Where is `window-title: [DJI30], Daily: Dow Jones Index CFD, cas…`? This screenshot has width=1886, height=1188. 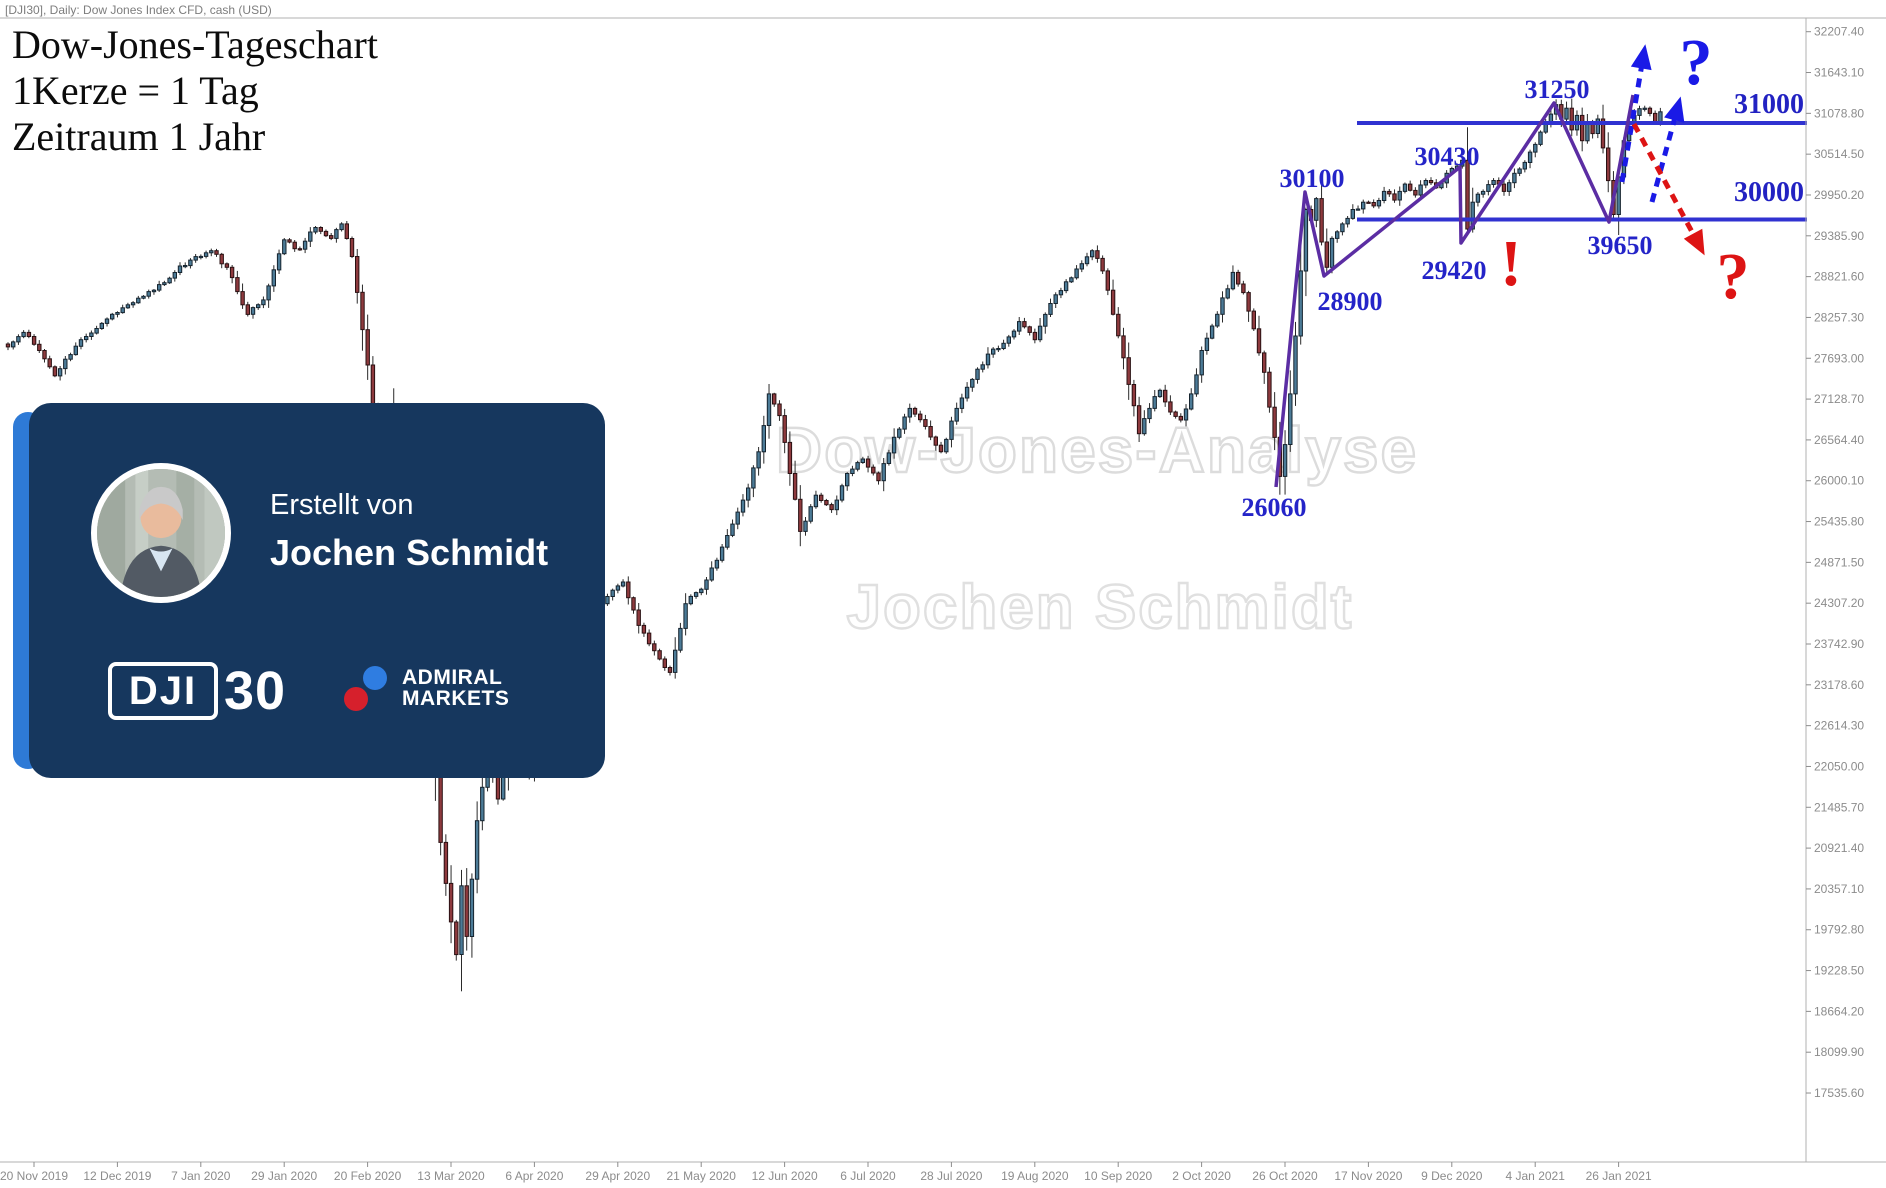 window-title: [DJI30], Daily: Dow Jones Index CFD, cas… is located at coordinates (138, 10).